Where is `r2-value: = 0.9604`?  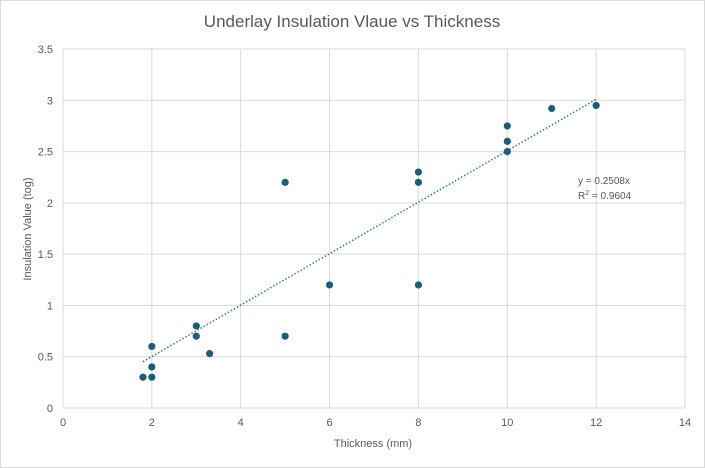
r2-value: = 0.9604 is located at coordinates (610, 196).